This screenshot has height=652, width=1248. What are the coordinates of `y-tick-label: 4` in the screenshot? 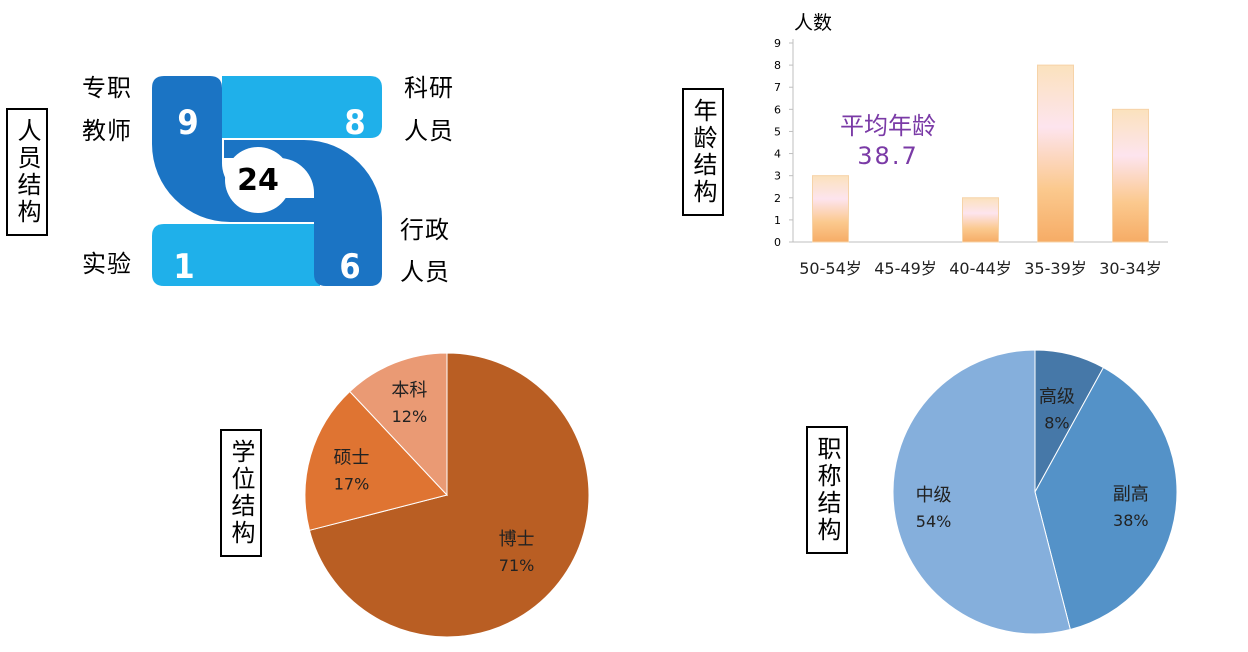 It's located at (777, 154).